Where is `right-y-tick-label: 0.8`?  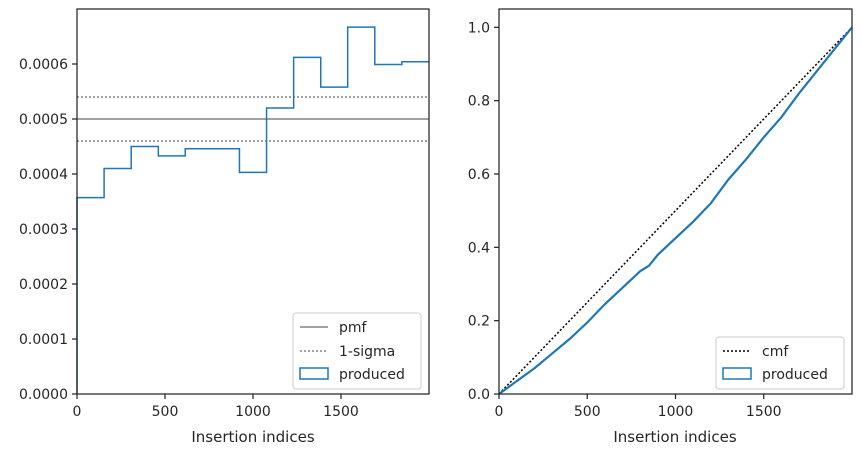 right-y-tick-label: 0.8 is located at coordinates (479, 102).